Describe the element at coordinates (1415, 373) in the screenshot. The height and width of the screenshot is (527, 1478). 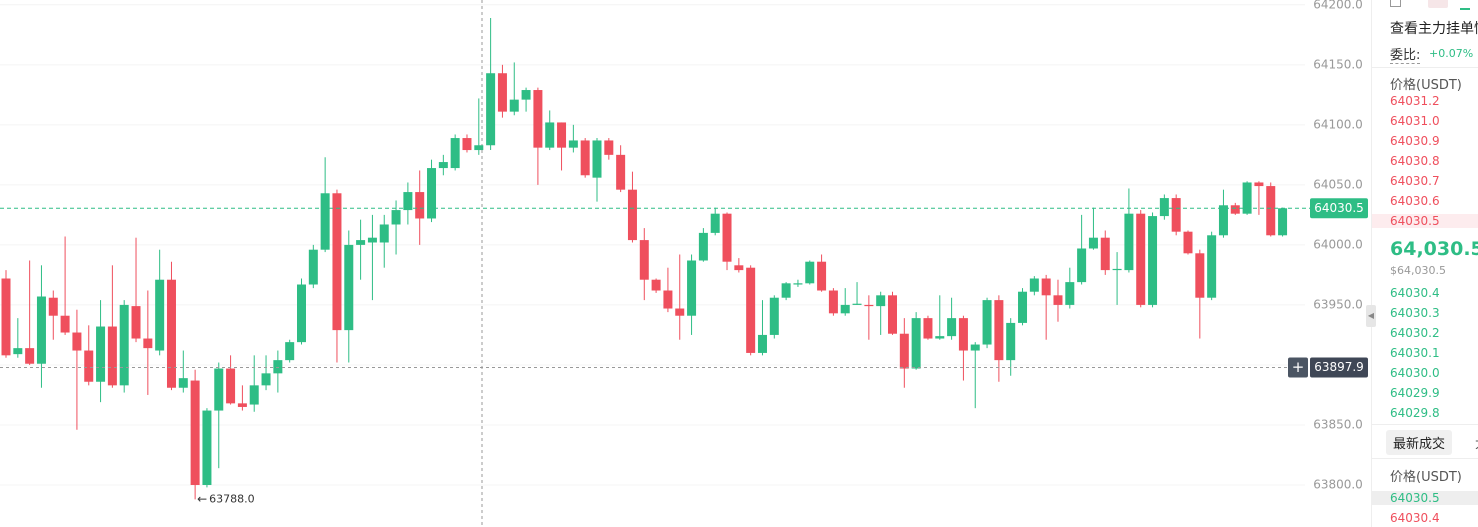
I see `price-row: 64030.0` at that location.